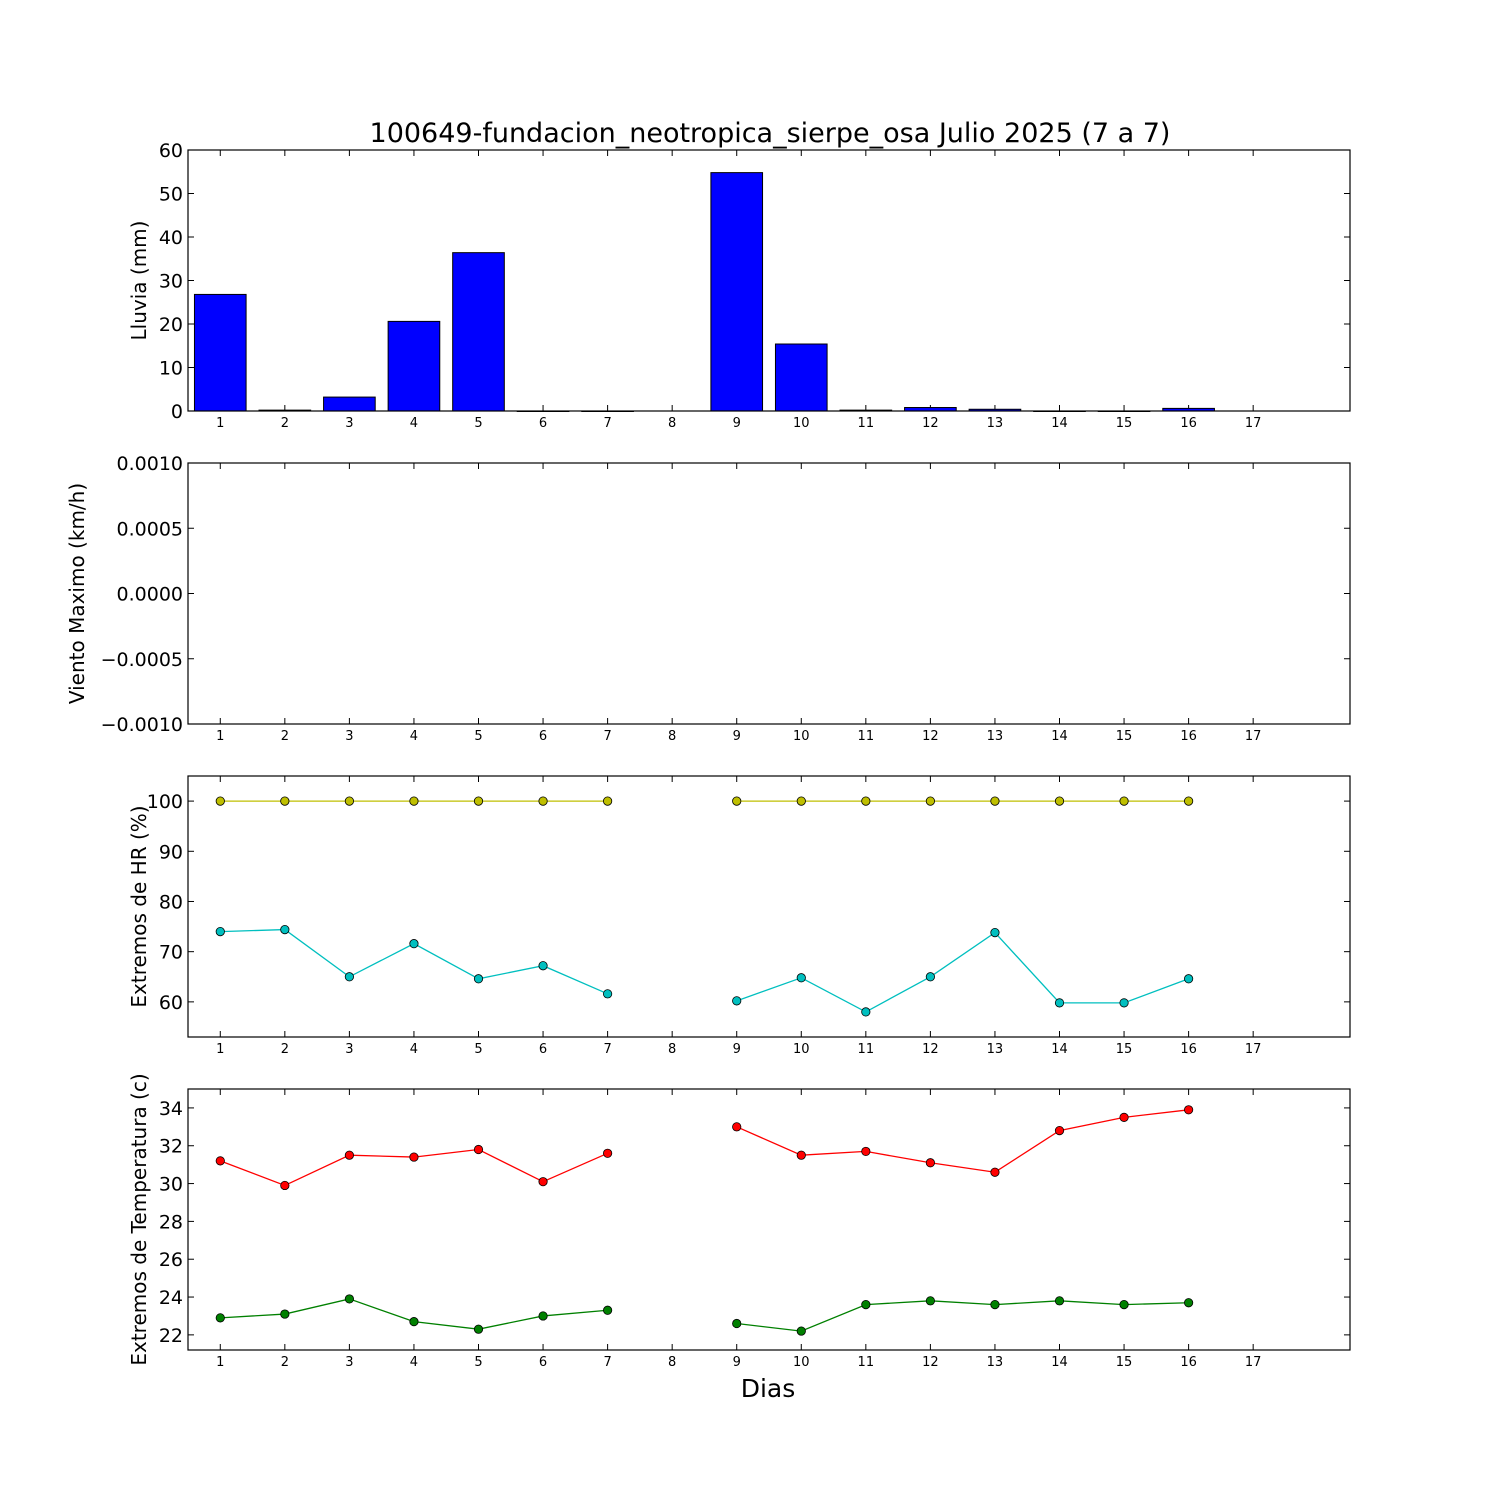  What do you see at coordinates (142, 660) in the screenshot?
I see `y-tick-label: −0.0005` at bounding box center [142, 660].